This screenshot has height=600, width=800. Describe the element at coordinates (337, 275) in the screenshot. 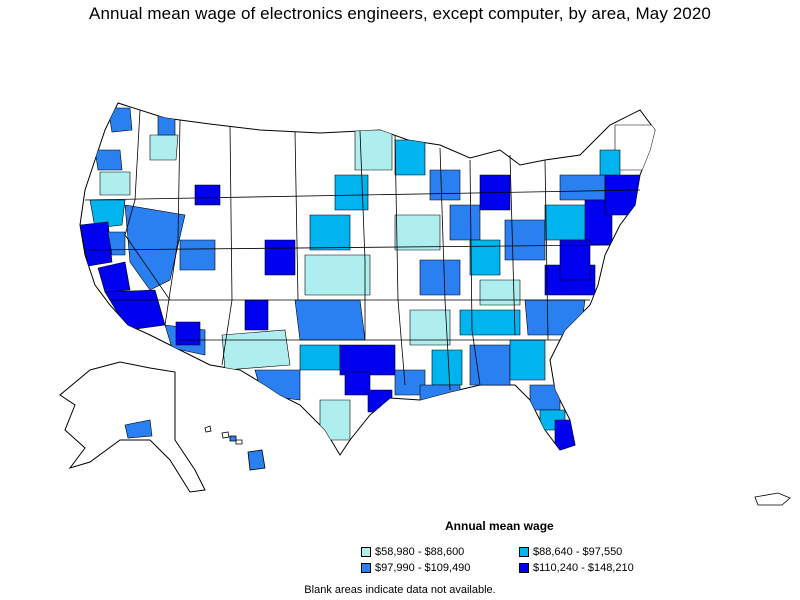

I see `area-kansas` at that location.